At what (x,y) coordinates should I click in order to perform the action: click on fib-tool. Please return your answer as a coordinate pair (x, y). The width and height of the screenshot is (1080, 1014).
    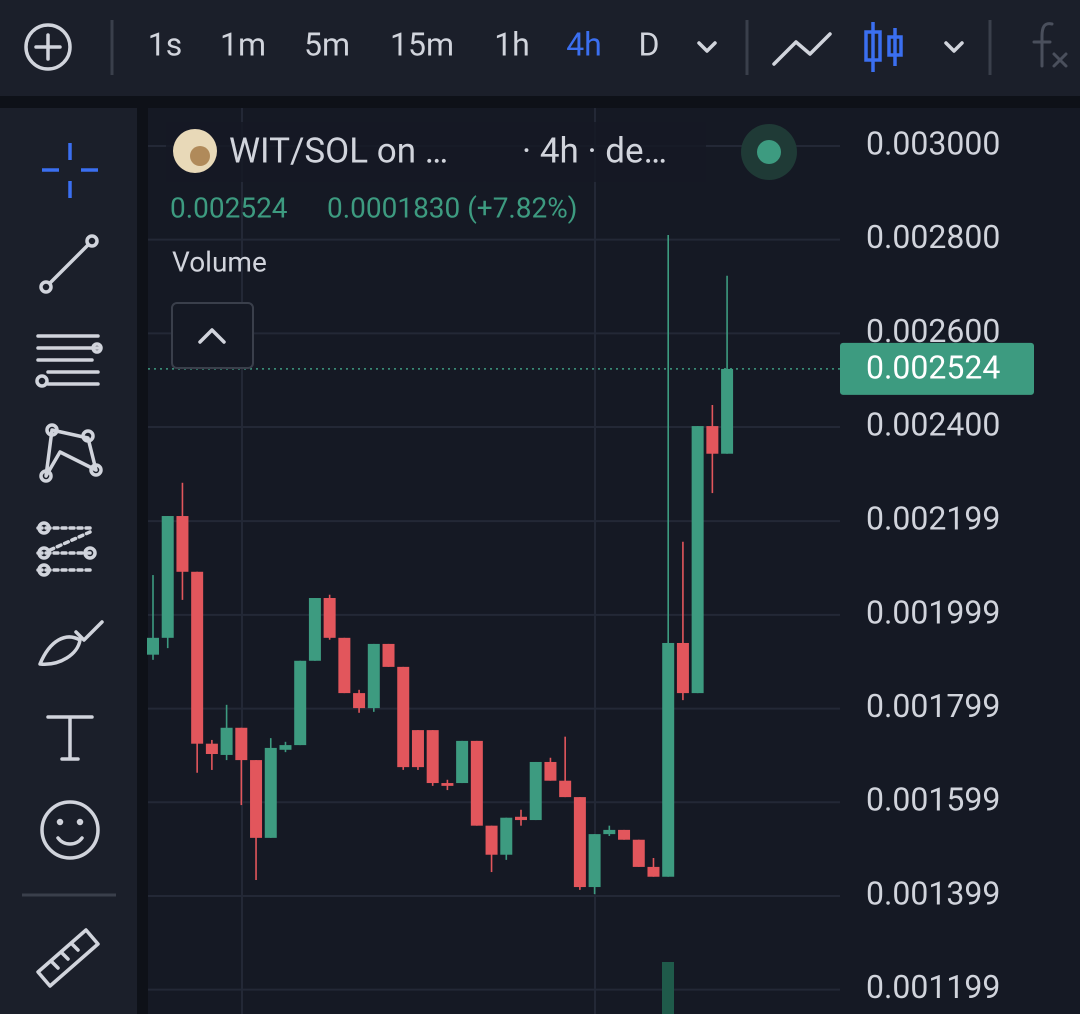
    Looking at the image, I should click on (69, 361).